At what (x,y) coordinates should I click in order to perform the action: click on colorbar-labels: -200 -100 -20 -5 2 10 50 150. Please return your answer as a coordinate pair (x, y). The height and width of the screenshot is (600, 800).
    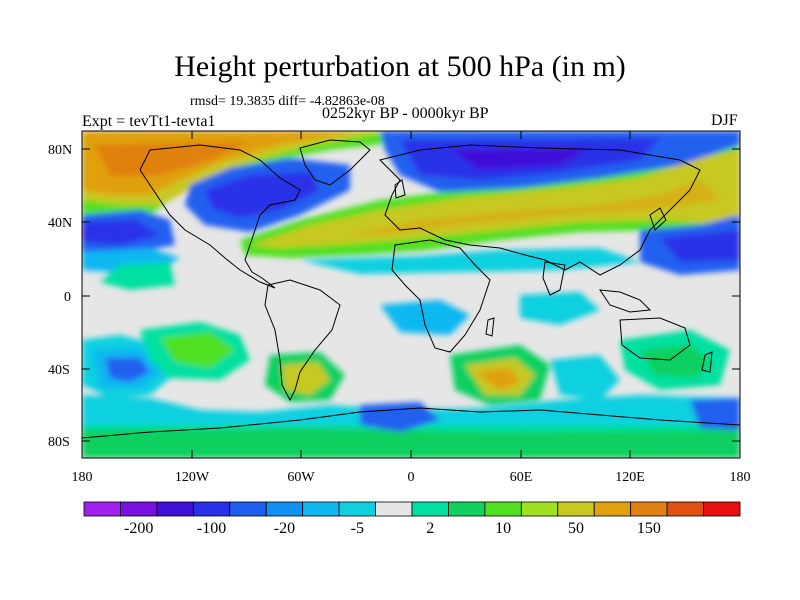
    Looking at the image, I should click on (392, 528).